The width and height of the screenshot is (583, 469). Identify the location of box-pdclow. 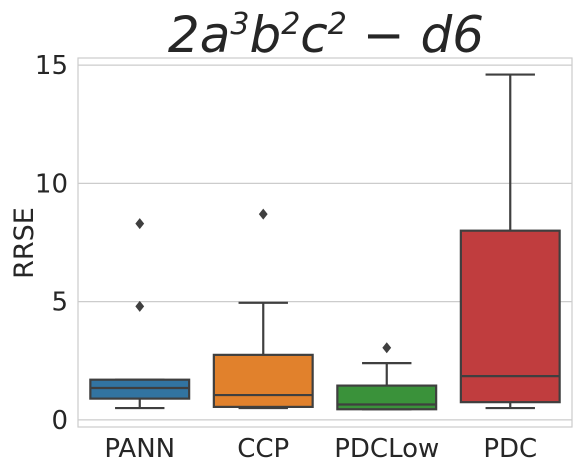
(387, 376).